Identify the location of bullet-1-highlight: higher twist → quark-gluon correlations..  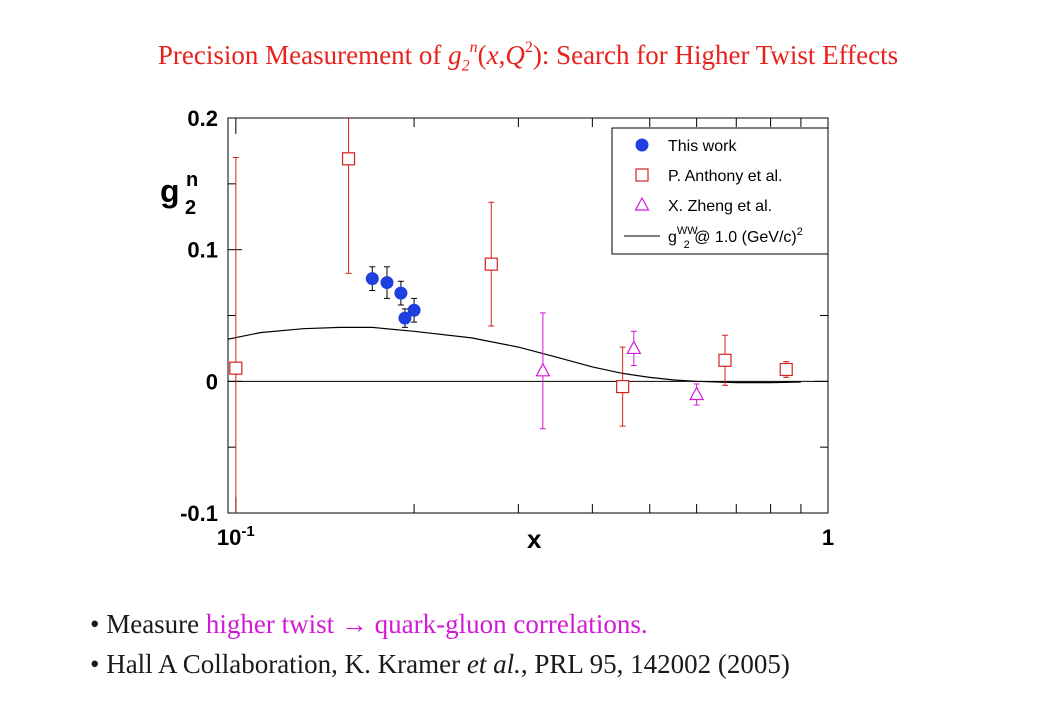
(426, 624).